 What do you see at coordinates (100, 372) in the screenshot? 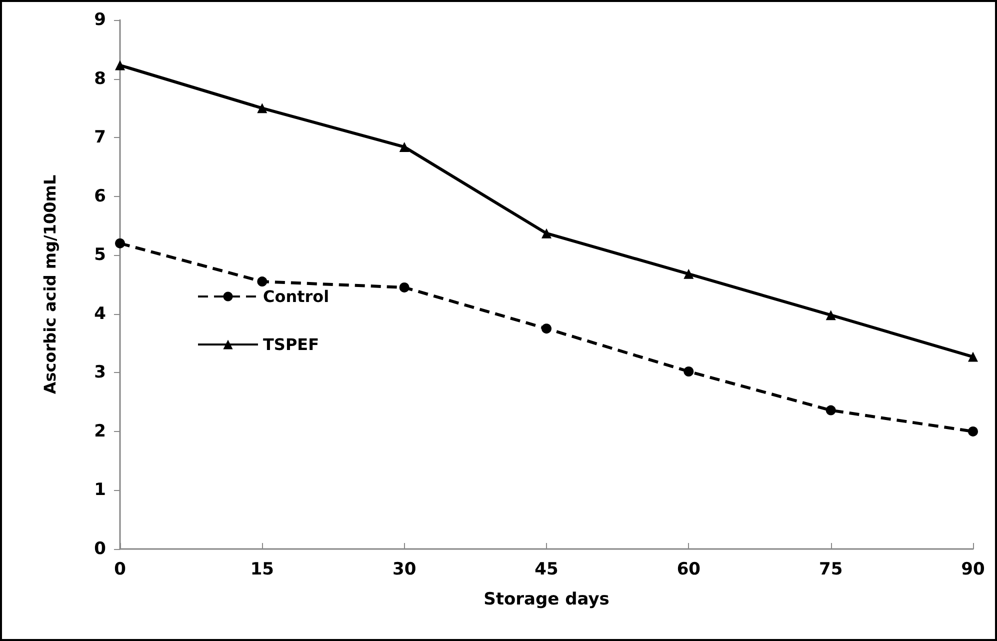
I see `y-tick-label: 3` at bounding box center [100, 372].